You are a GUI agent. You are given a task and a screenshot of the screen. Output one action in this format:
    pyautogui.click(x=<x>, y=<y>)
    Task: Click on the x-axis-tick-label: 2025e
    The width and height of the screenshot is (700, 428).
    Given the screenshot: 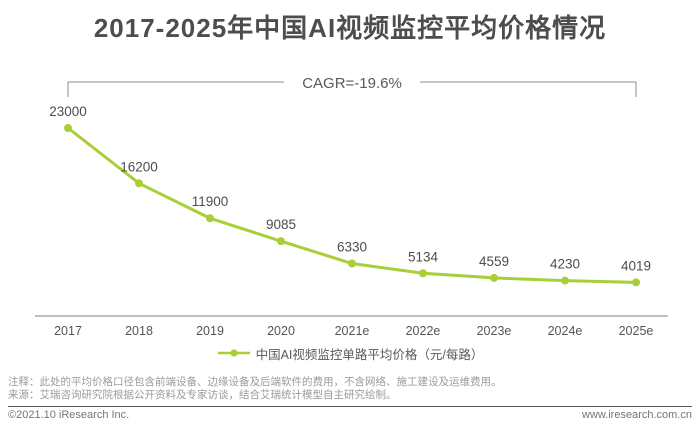 What is the action you would take?
    pyautogui.click(x=636, y=331)
    